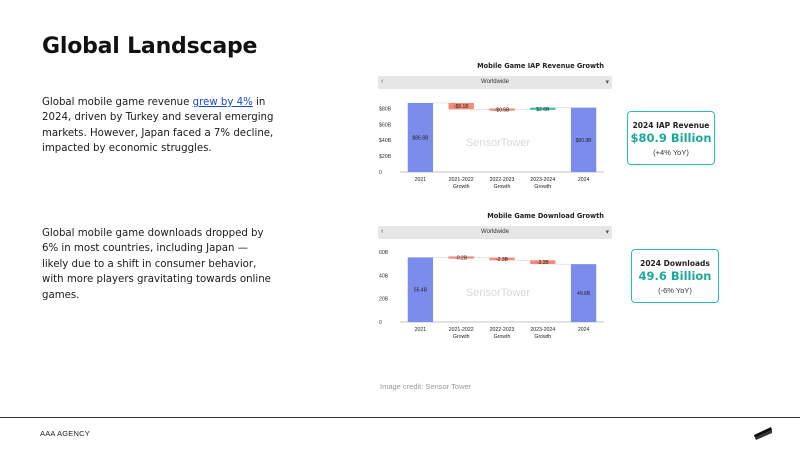 This screenshot has height=450, width=800. Describe the element at coordinates (384, 300) in the screenshot. I see `y-tick-label: 20B` at that location.